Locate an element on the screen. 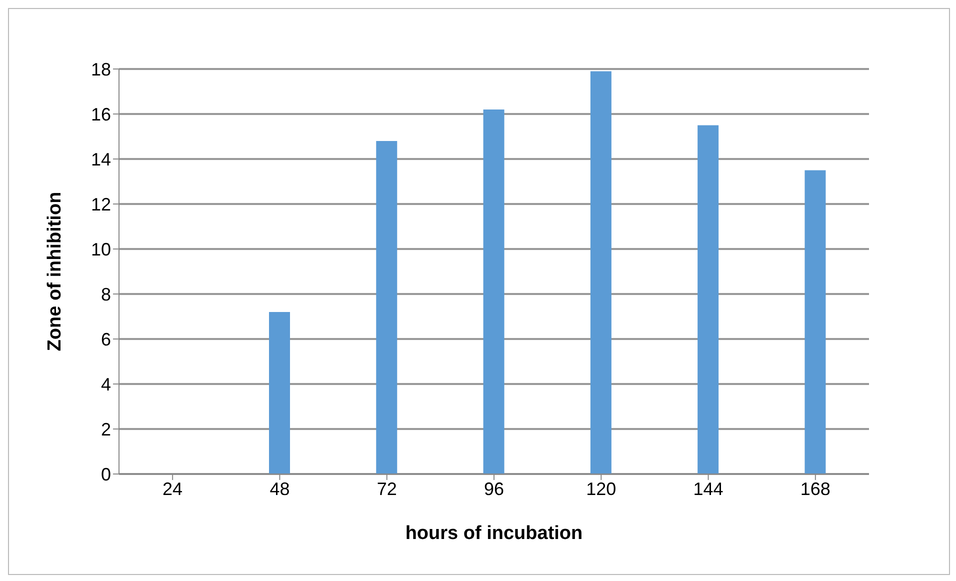 This screenshot has width=956, height=581. x-tick-label: 168 is located at coordinates (815, 488).